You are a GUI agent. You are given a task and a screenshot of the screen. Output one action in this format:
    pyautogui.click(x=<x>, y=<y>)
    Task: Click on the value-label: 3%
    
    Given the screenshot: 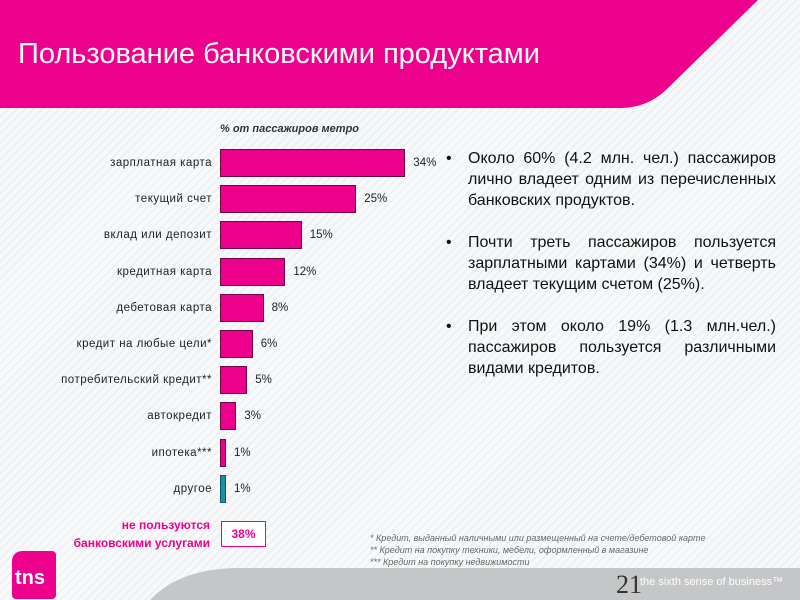 What is the action you would take?
    pyautogui.click(x=252, y=416)
    